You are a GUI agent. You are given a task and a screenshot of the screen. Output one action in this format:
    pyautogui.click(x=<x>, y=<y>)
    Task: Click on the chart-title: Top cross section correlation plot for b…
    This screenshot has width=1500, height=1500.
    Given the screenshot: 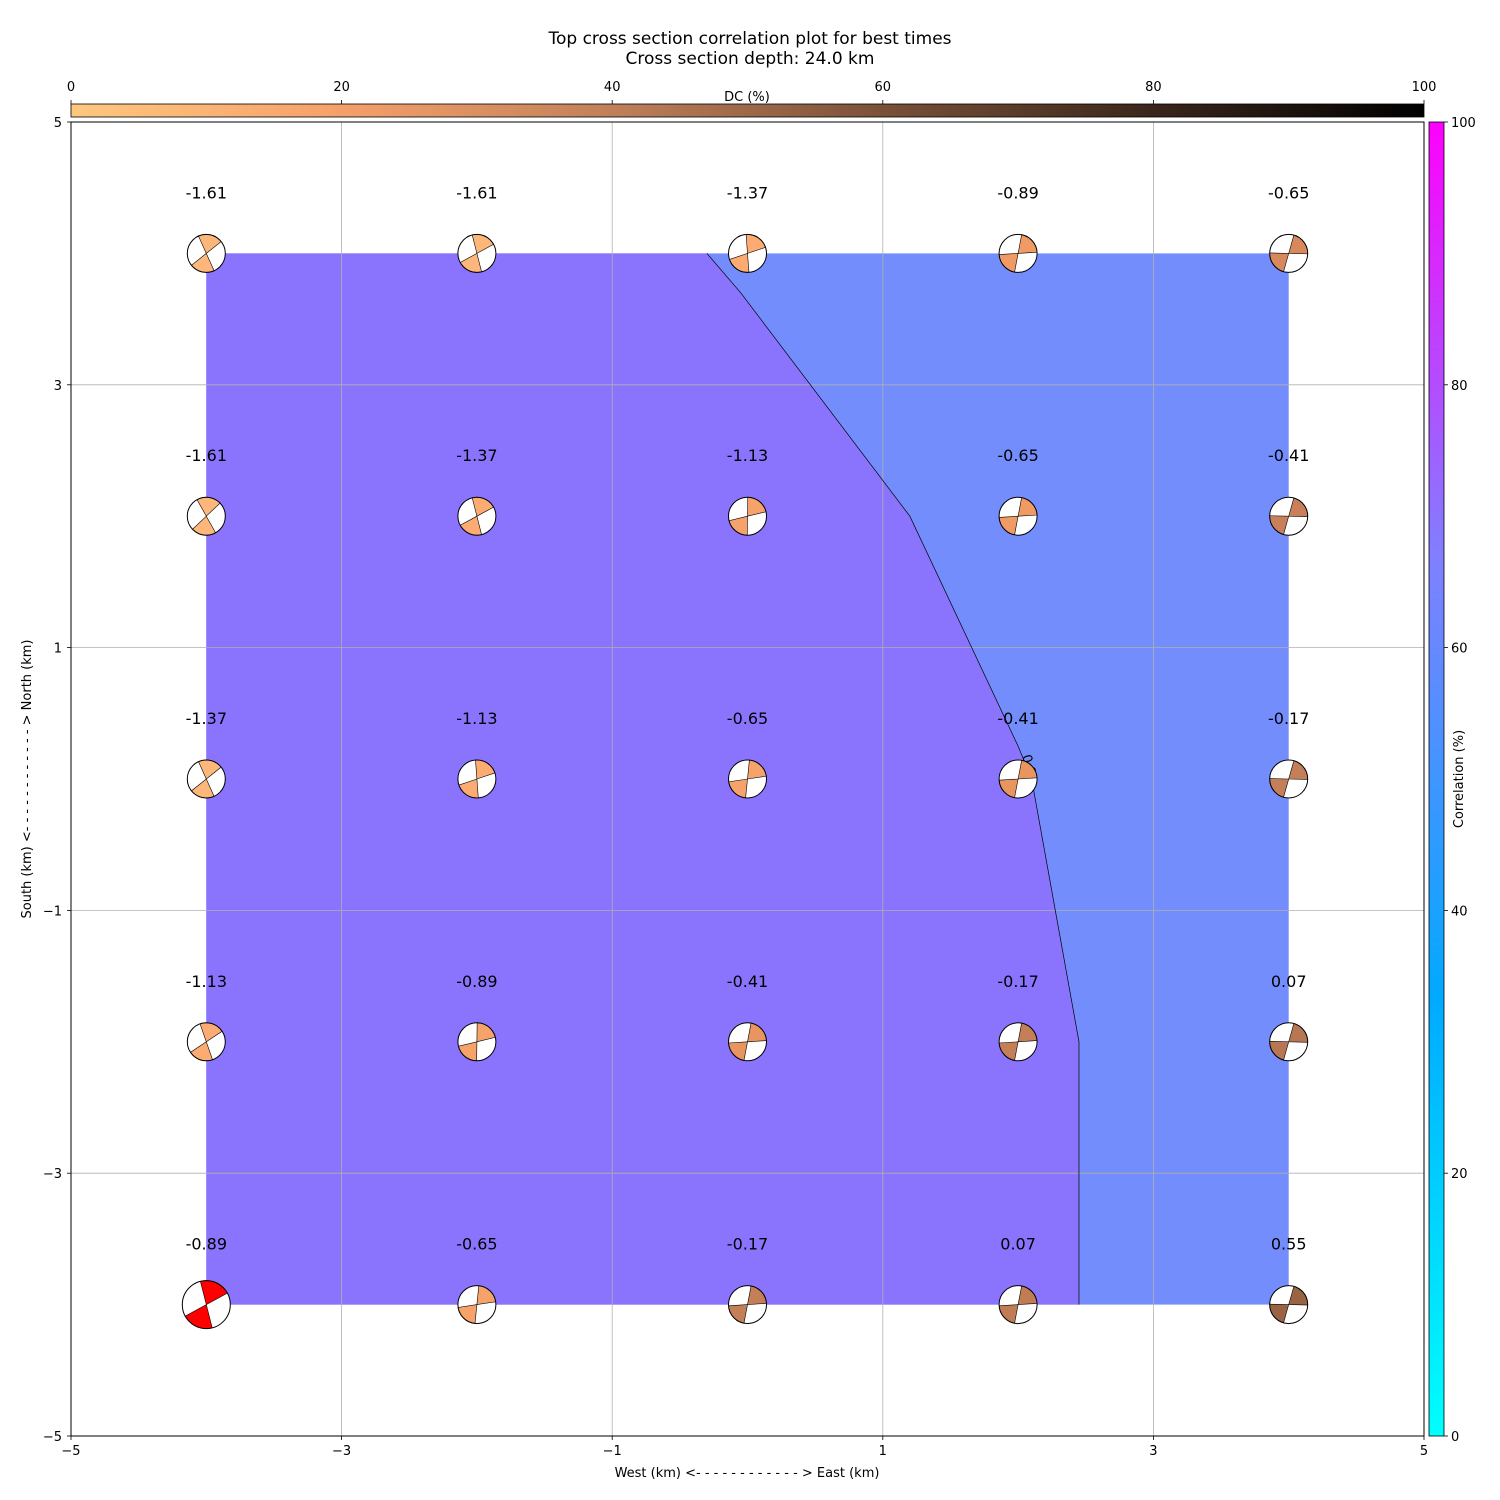 What is the action you would take?
    pyautogui.click(x=749, y=39)
    